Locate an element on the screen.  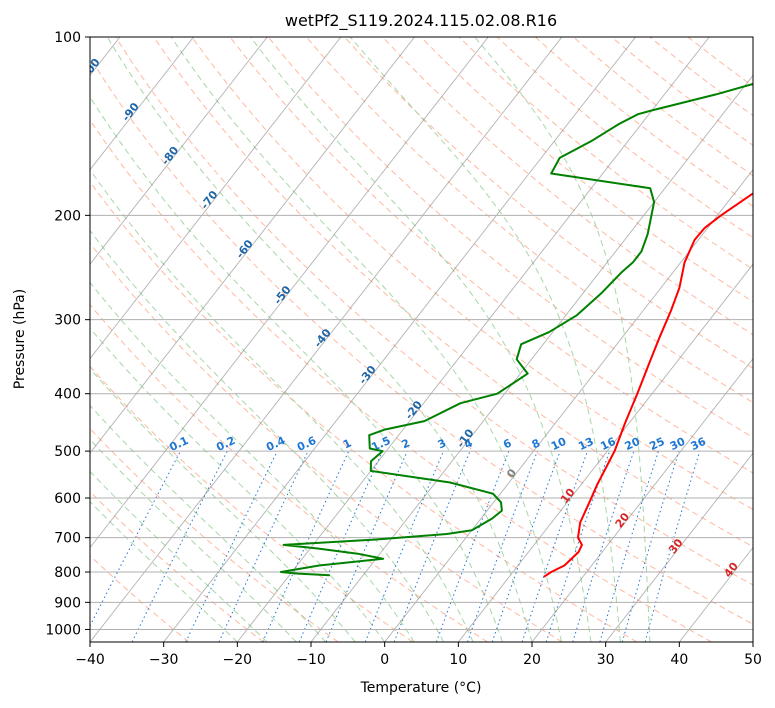
isotherm-label: -50 is located at coordinates (282, 295).